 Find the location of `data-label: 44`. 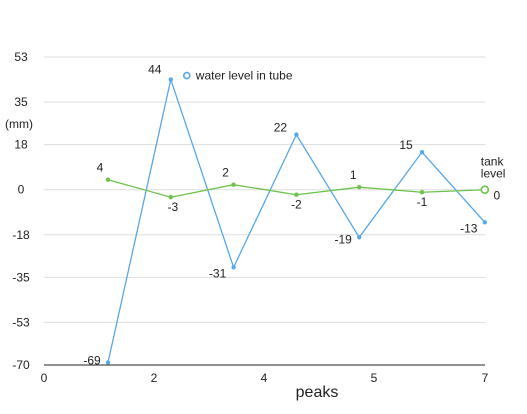

data-label: 44 is located at coordinates (155, 70).